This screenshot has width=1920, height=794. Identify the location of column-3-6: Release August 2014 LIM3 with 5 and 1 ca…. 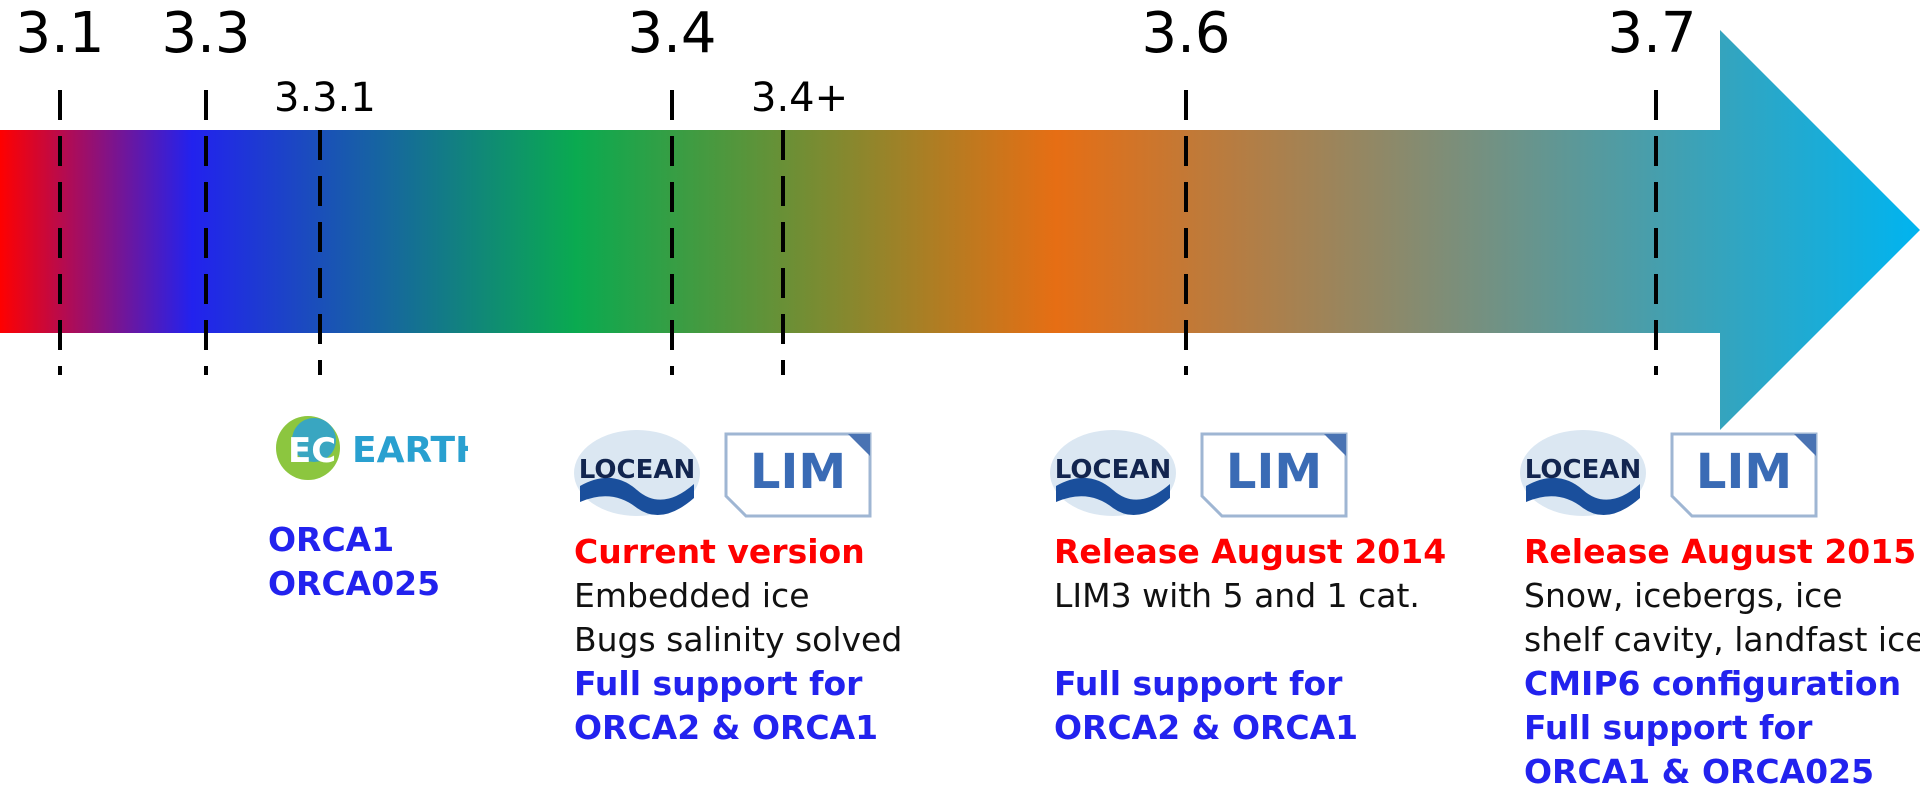
(1250, 640).